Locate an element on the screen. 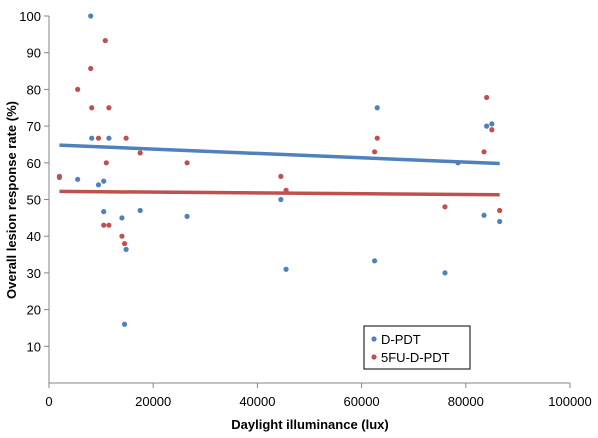 This screenshot has width=598, height=438. y-tick-label: 70 is located at coordinates (34, 126).